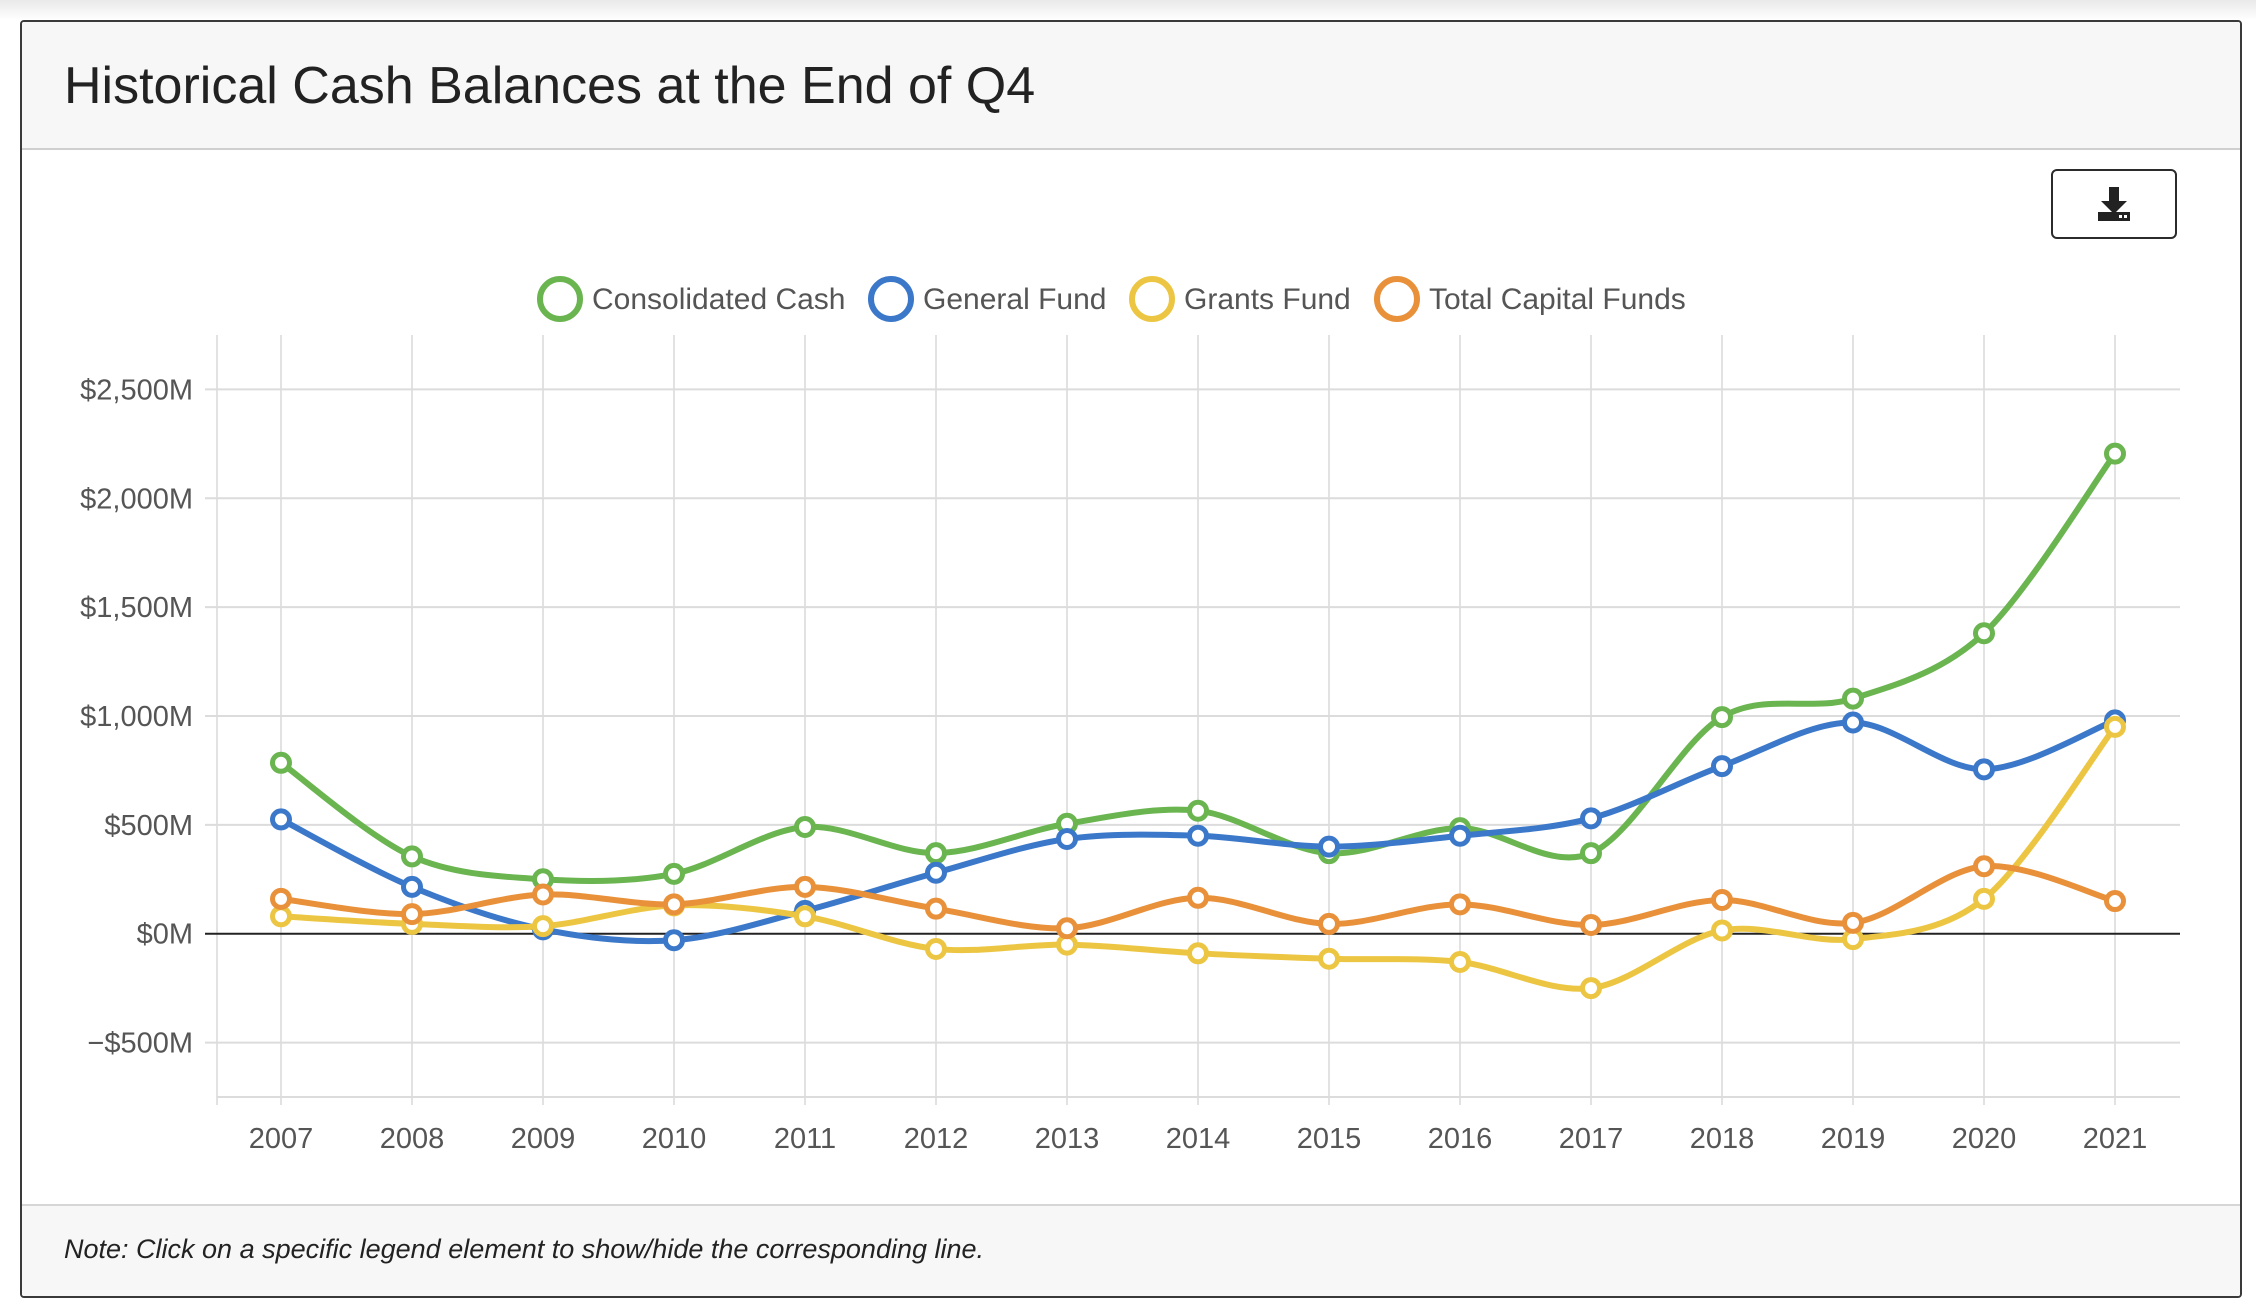 The height and width of the screenshot is (1312, 2256). I want to click on legend-label: General Fund, so click(1014, 299).